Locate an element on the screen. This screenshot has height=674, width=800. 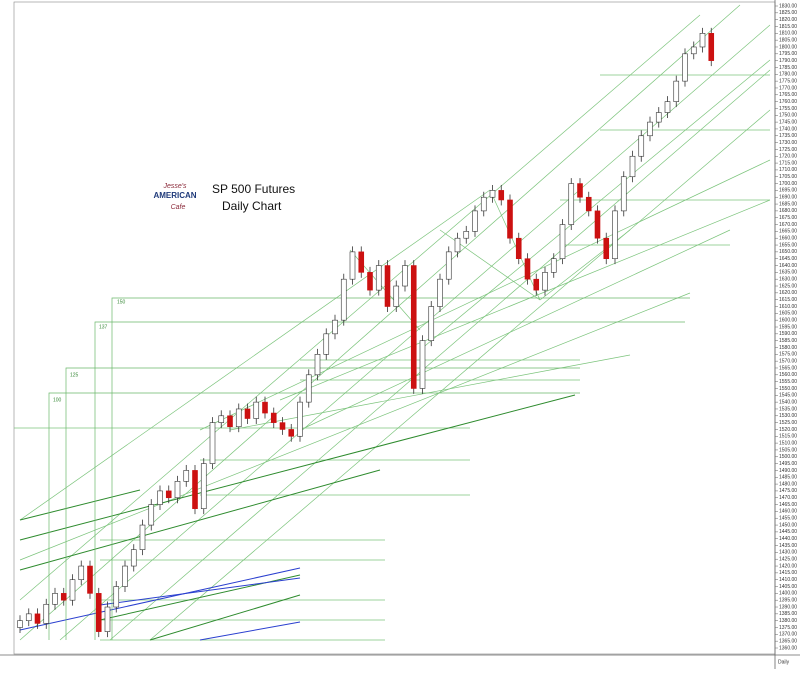
y-tick-label: 1785.00 is located at coordinates (788, 68).